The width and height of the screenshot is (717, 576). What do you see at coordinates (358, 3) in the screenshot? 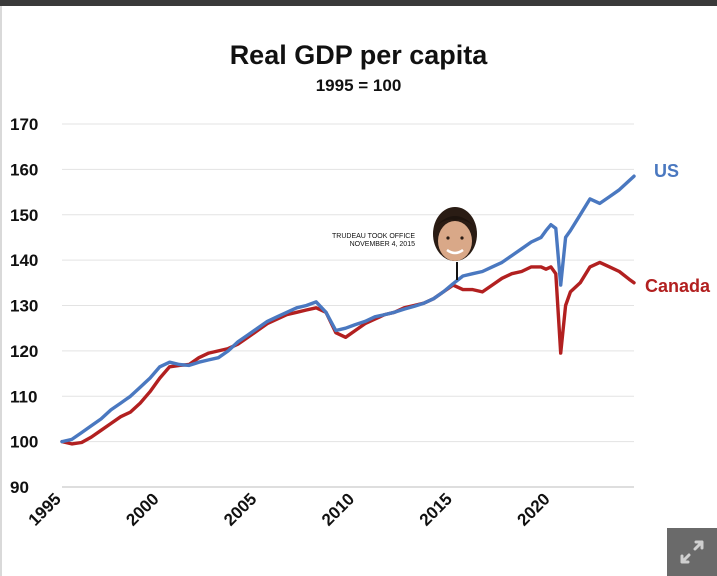
I see `top-bar` at bounding box center [358, 3].